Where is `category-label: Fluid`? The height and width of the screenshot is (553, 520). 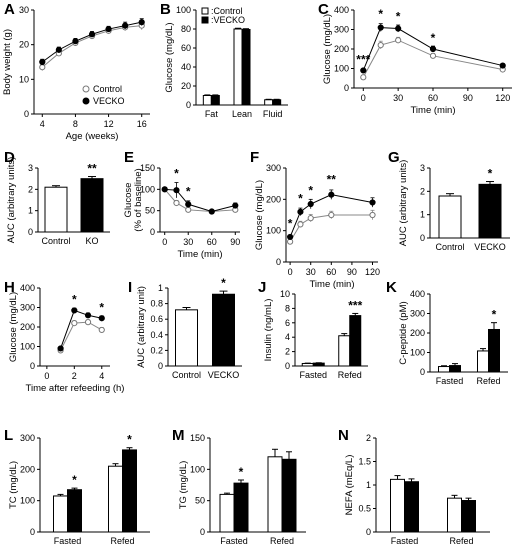
category-label: Fluid is located at coordinates (273, 114).